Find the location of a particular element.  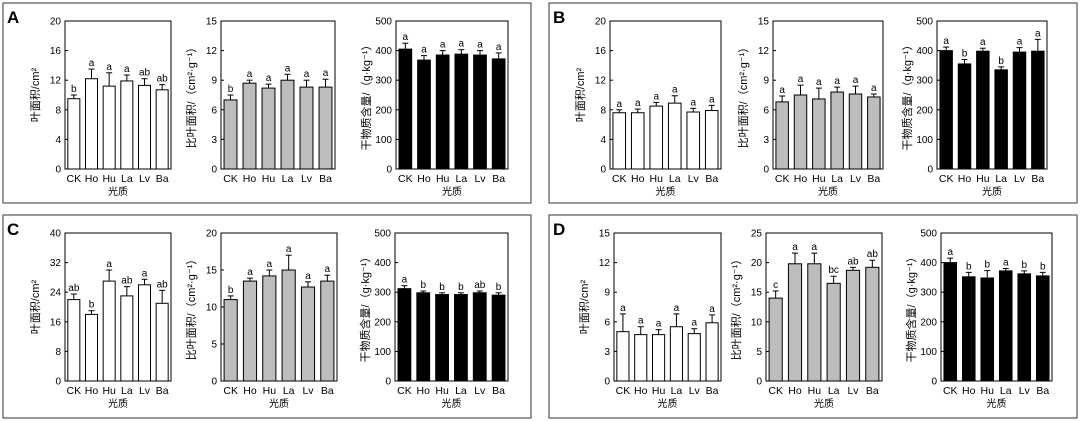

y-tick-label: 300 is located at coordinates (924, 81).